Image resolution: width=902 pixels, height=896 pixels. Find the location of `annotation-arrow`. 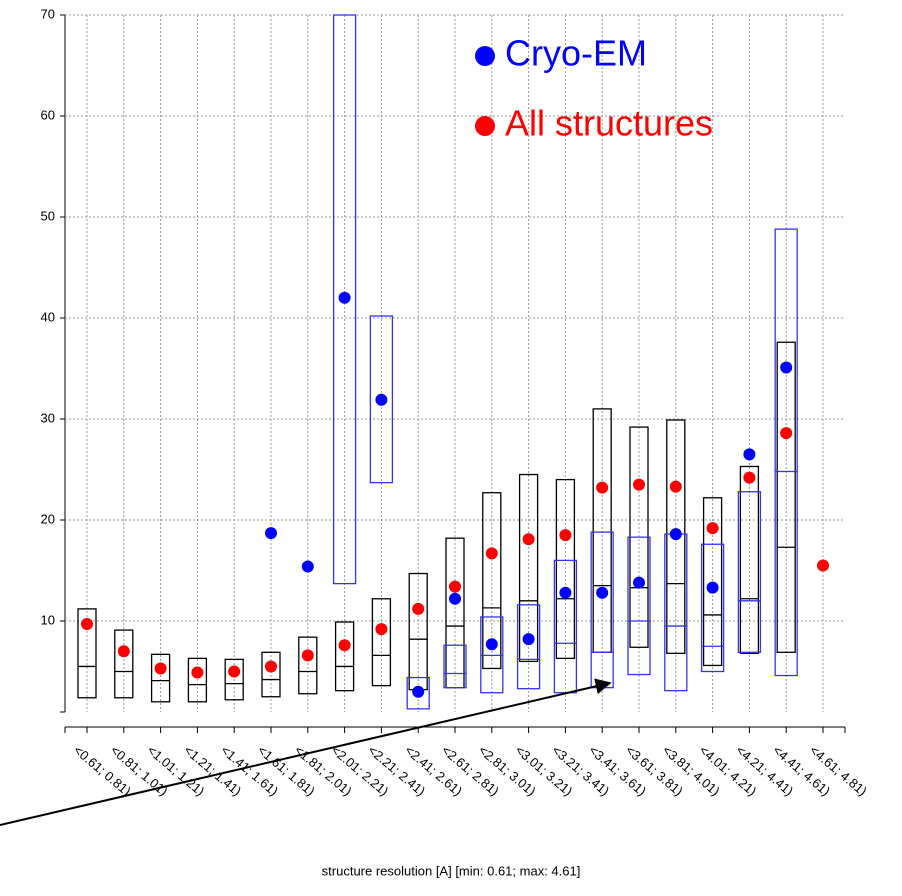

annotation-arrow is located at coordinates (306, 752).